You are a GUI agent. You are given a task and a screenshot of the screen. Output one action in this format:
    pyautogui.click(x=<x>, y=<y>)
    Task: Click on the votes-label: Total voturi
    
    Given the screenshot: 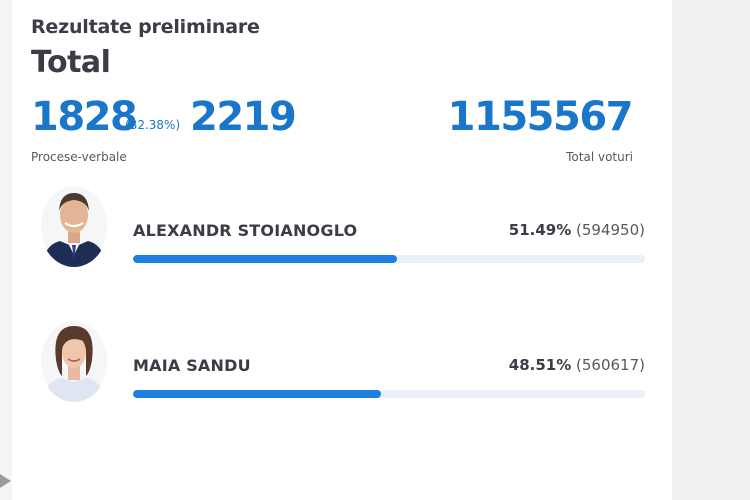 What is the action you would take?
    pyautogui.click(x=599, y=157)
    